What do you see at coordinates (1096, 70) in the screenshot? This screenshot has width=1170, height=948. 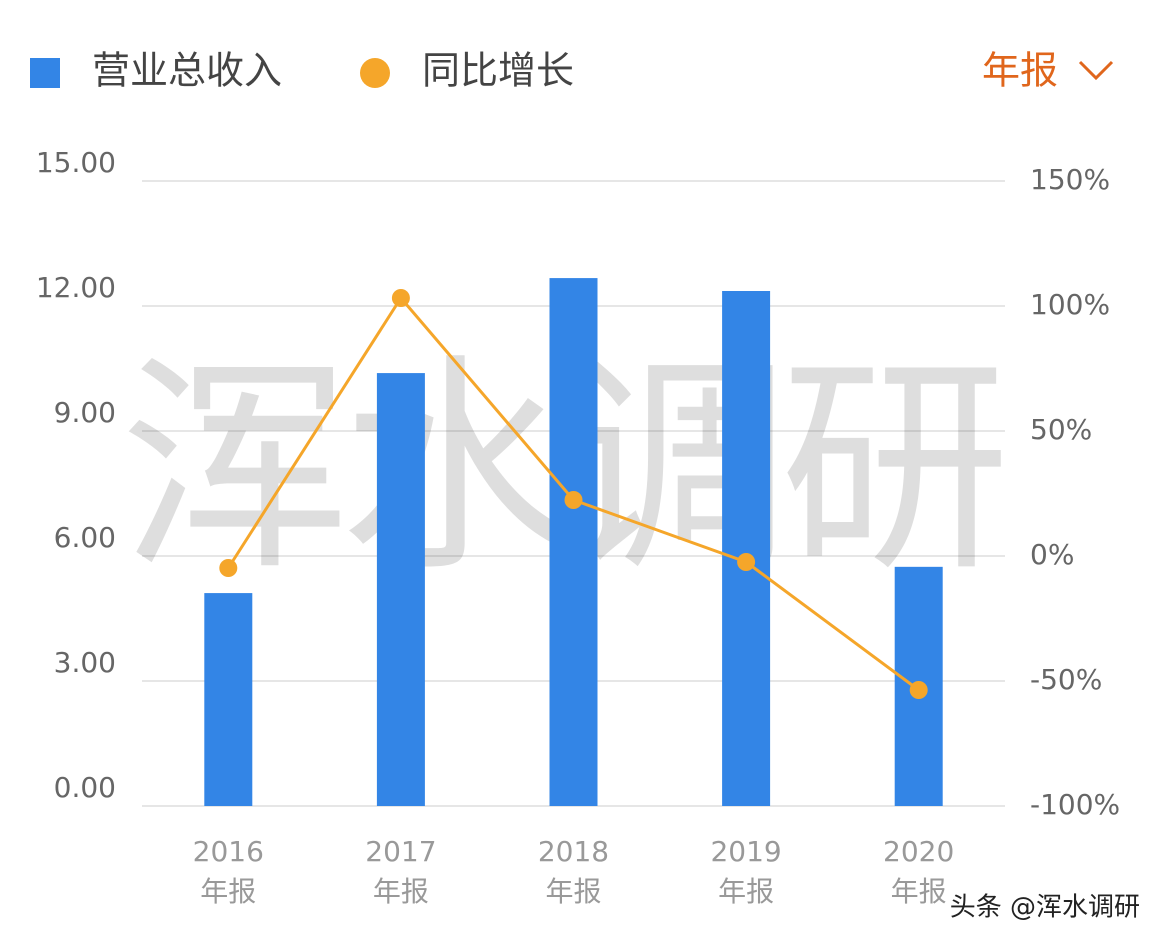 I see `chevron` at bounding box center [1096, 70].